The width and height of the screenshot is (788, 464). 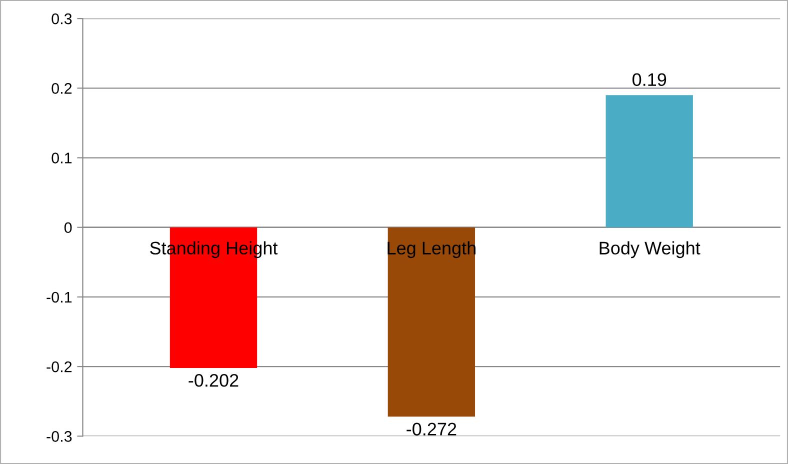 I want to click on x-tick-label: Body Weight, so click(x=650, y=249).